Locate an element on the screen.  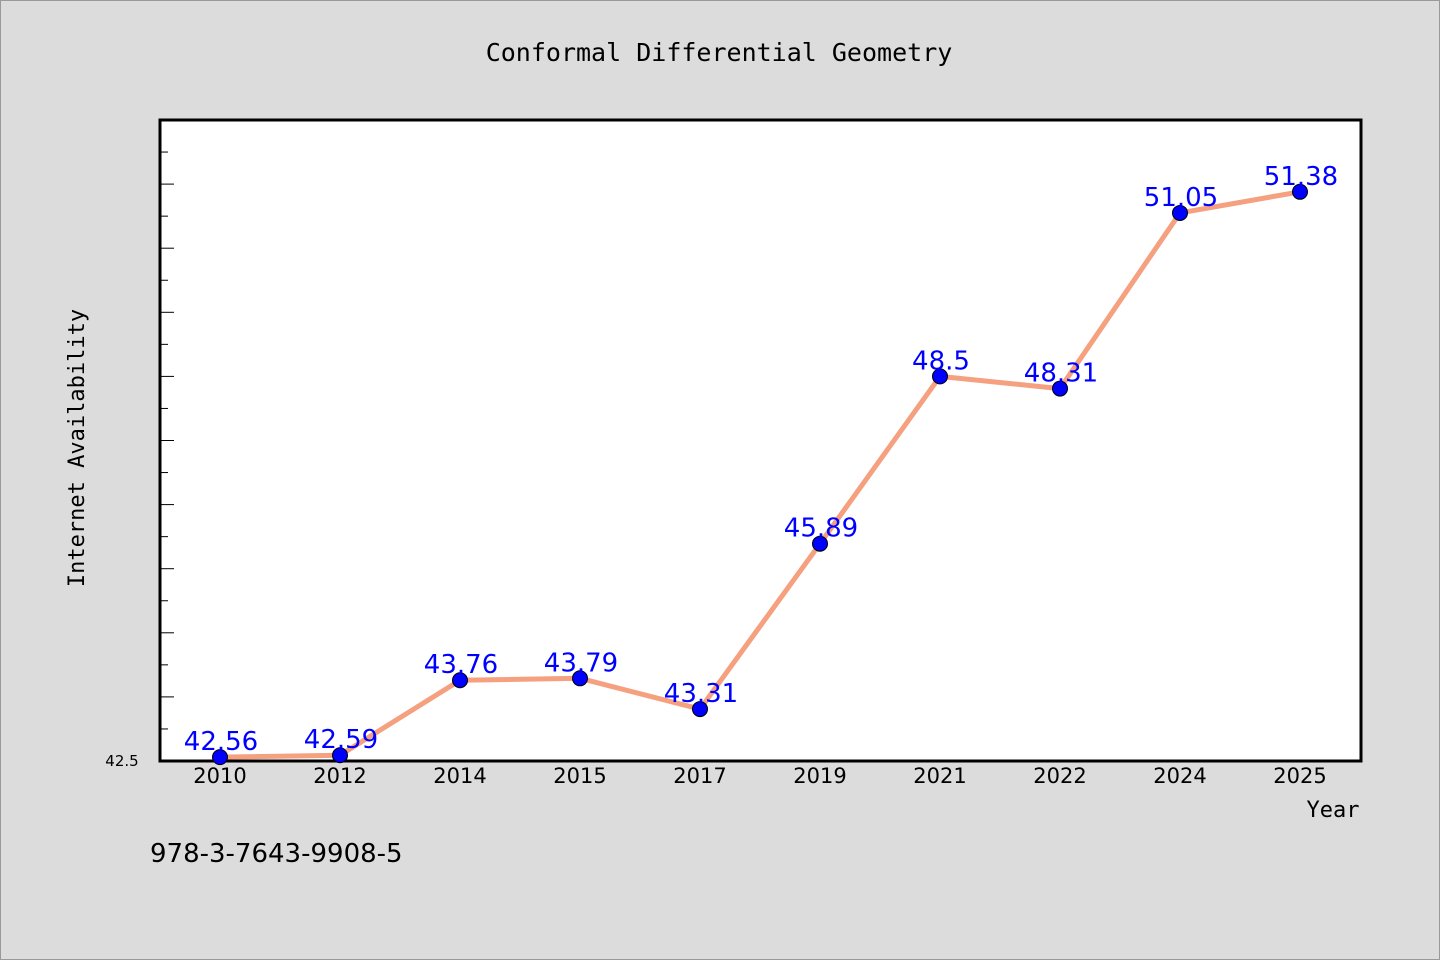
data-label: 43.79 is located at coordinates (581, 663).